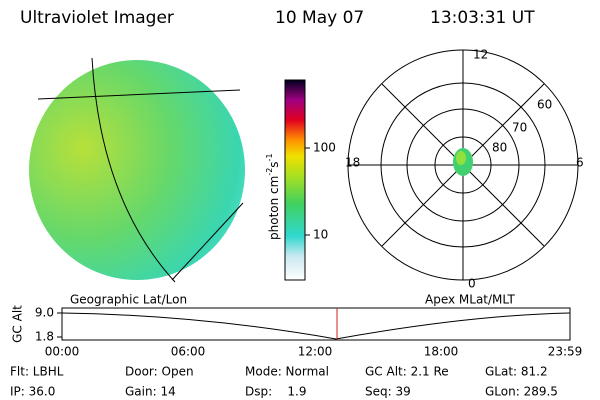 This screenshot has height=400, width=600. What do you see at coordinates (188, 352) in the screenshot?
I see `altitude-xtick: 06:00` at bounding box center [188, 352].